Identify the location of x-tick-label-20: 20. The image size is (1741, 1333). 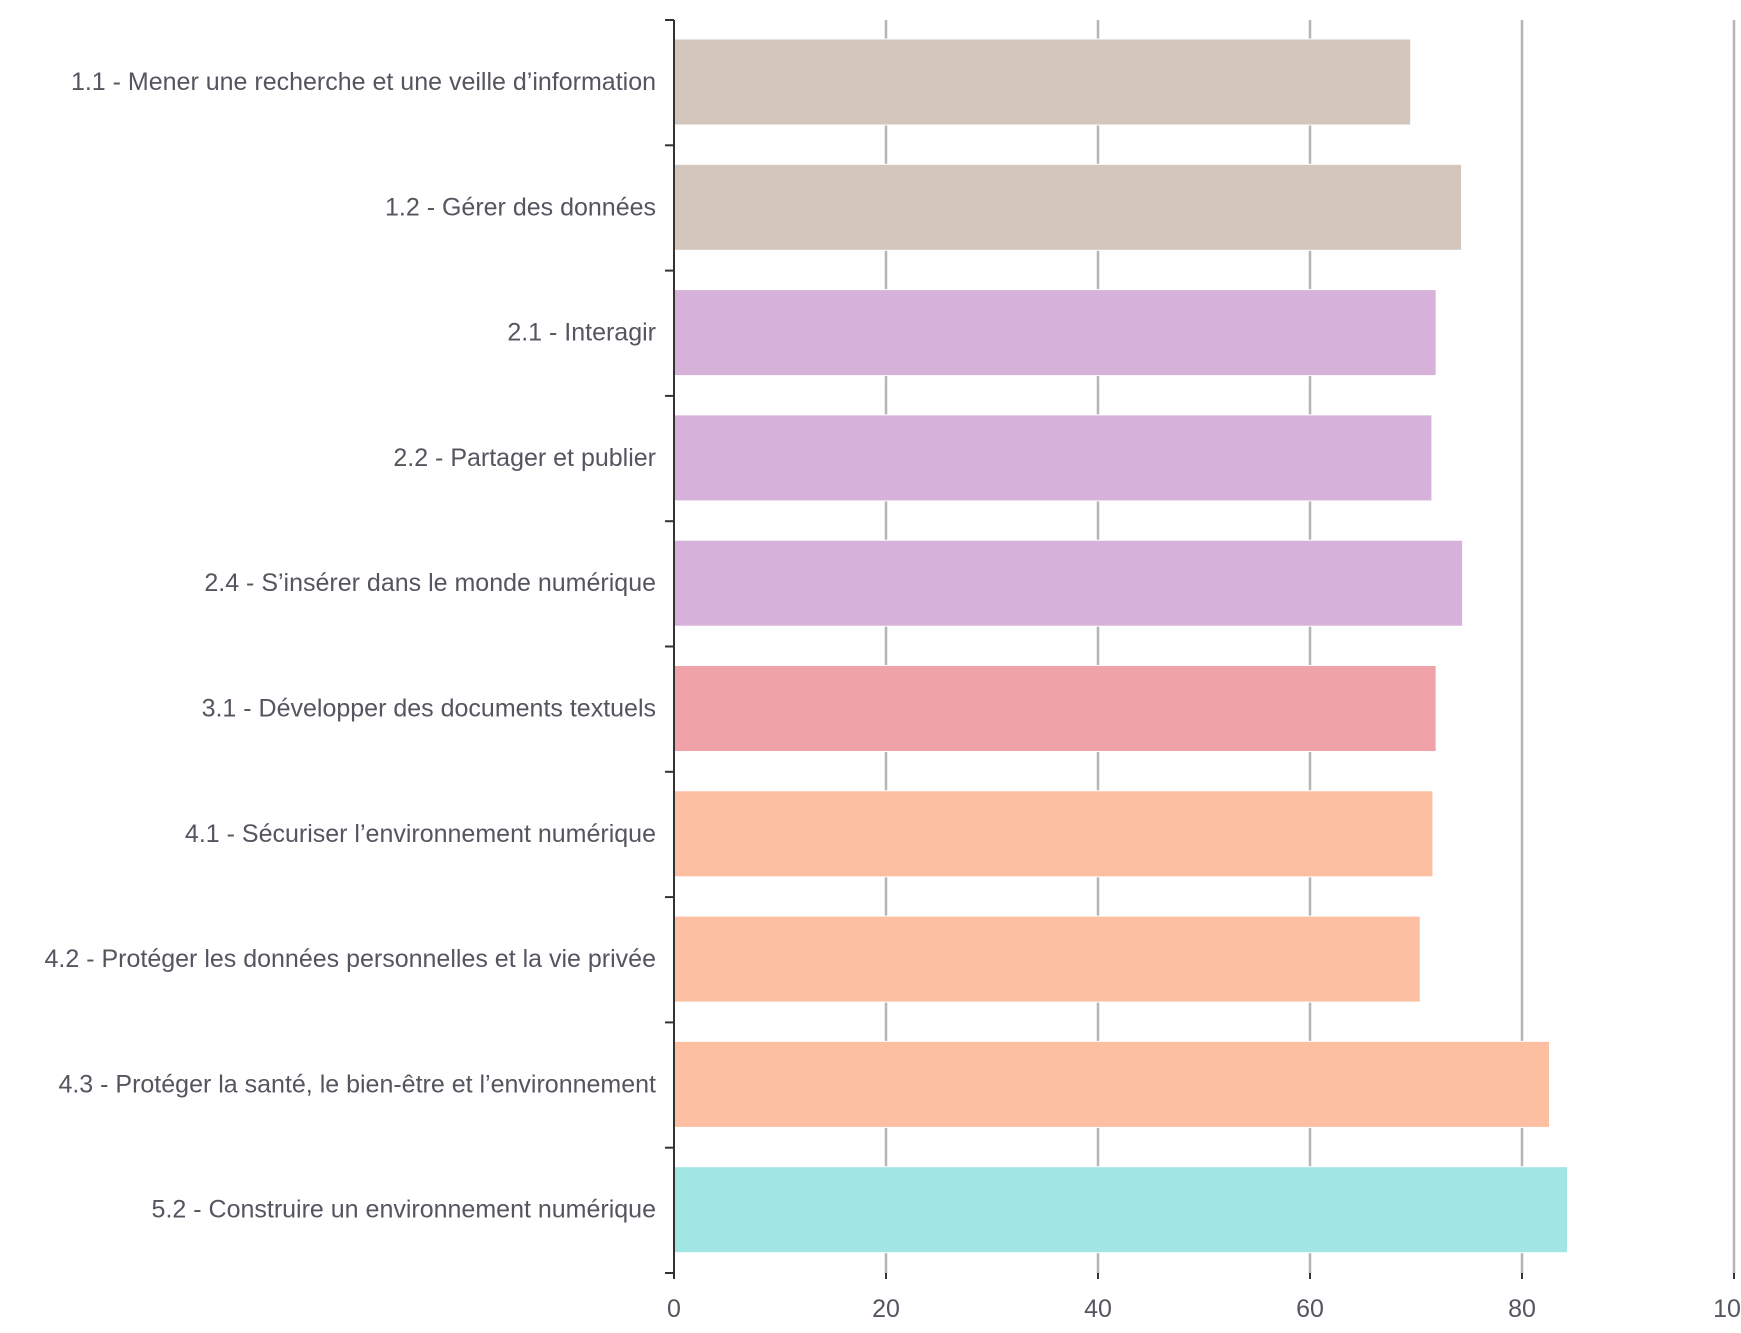
(886, 1309).